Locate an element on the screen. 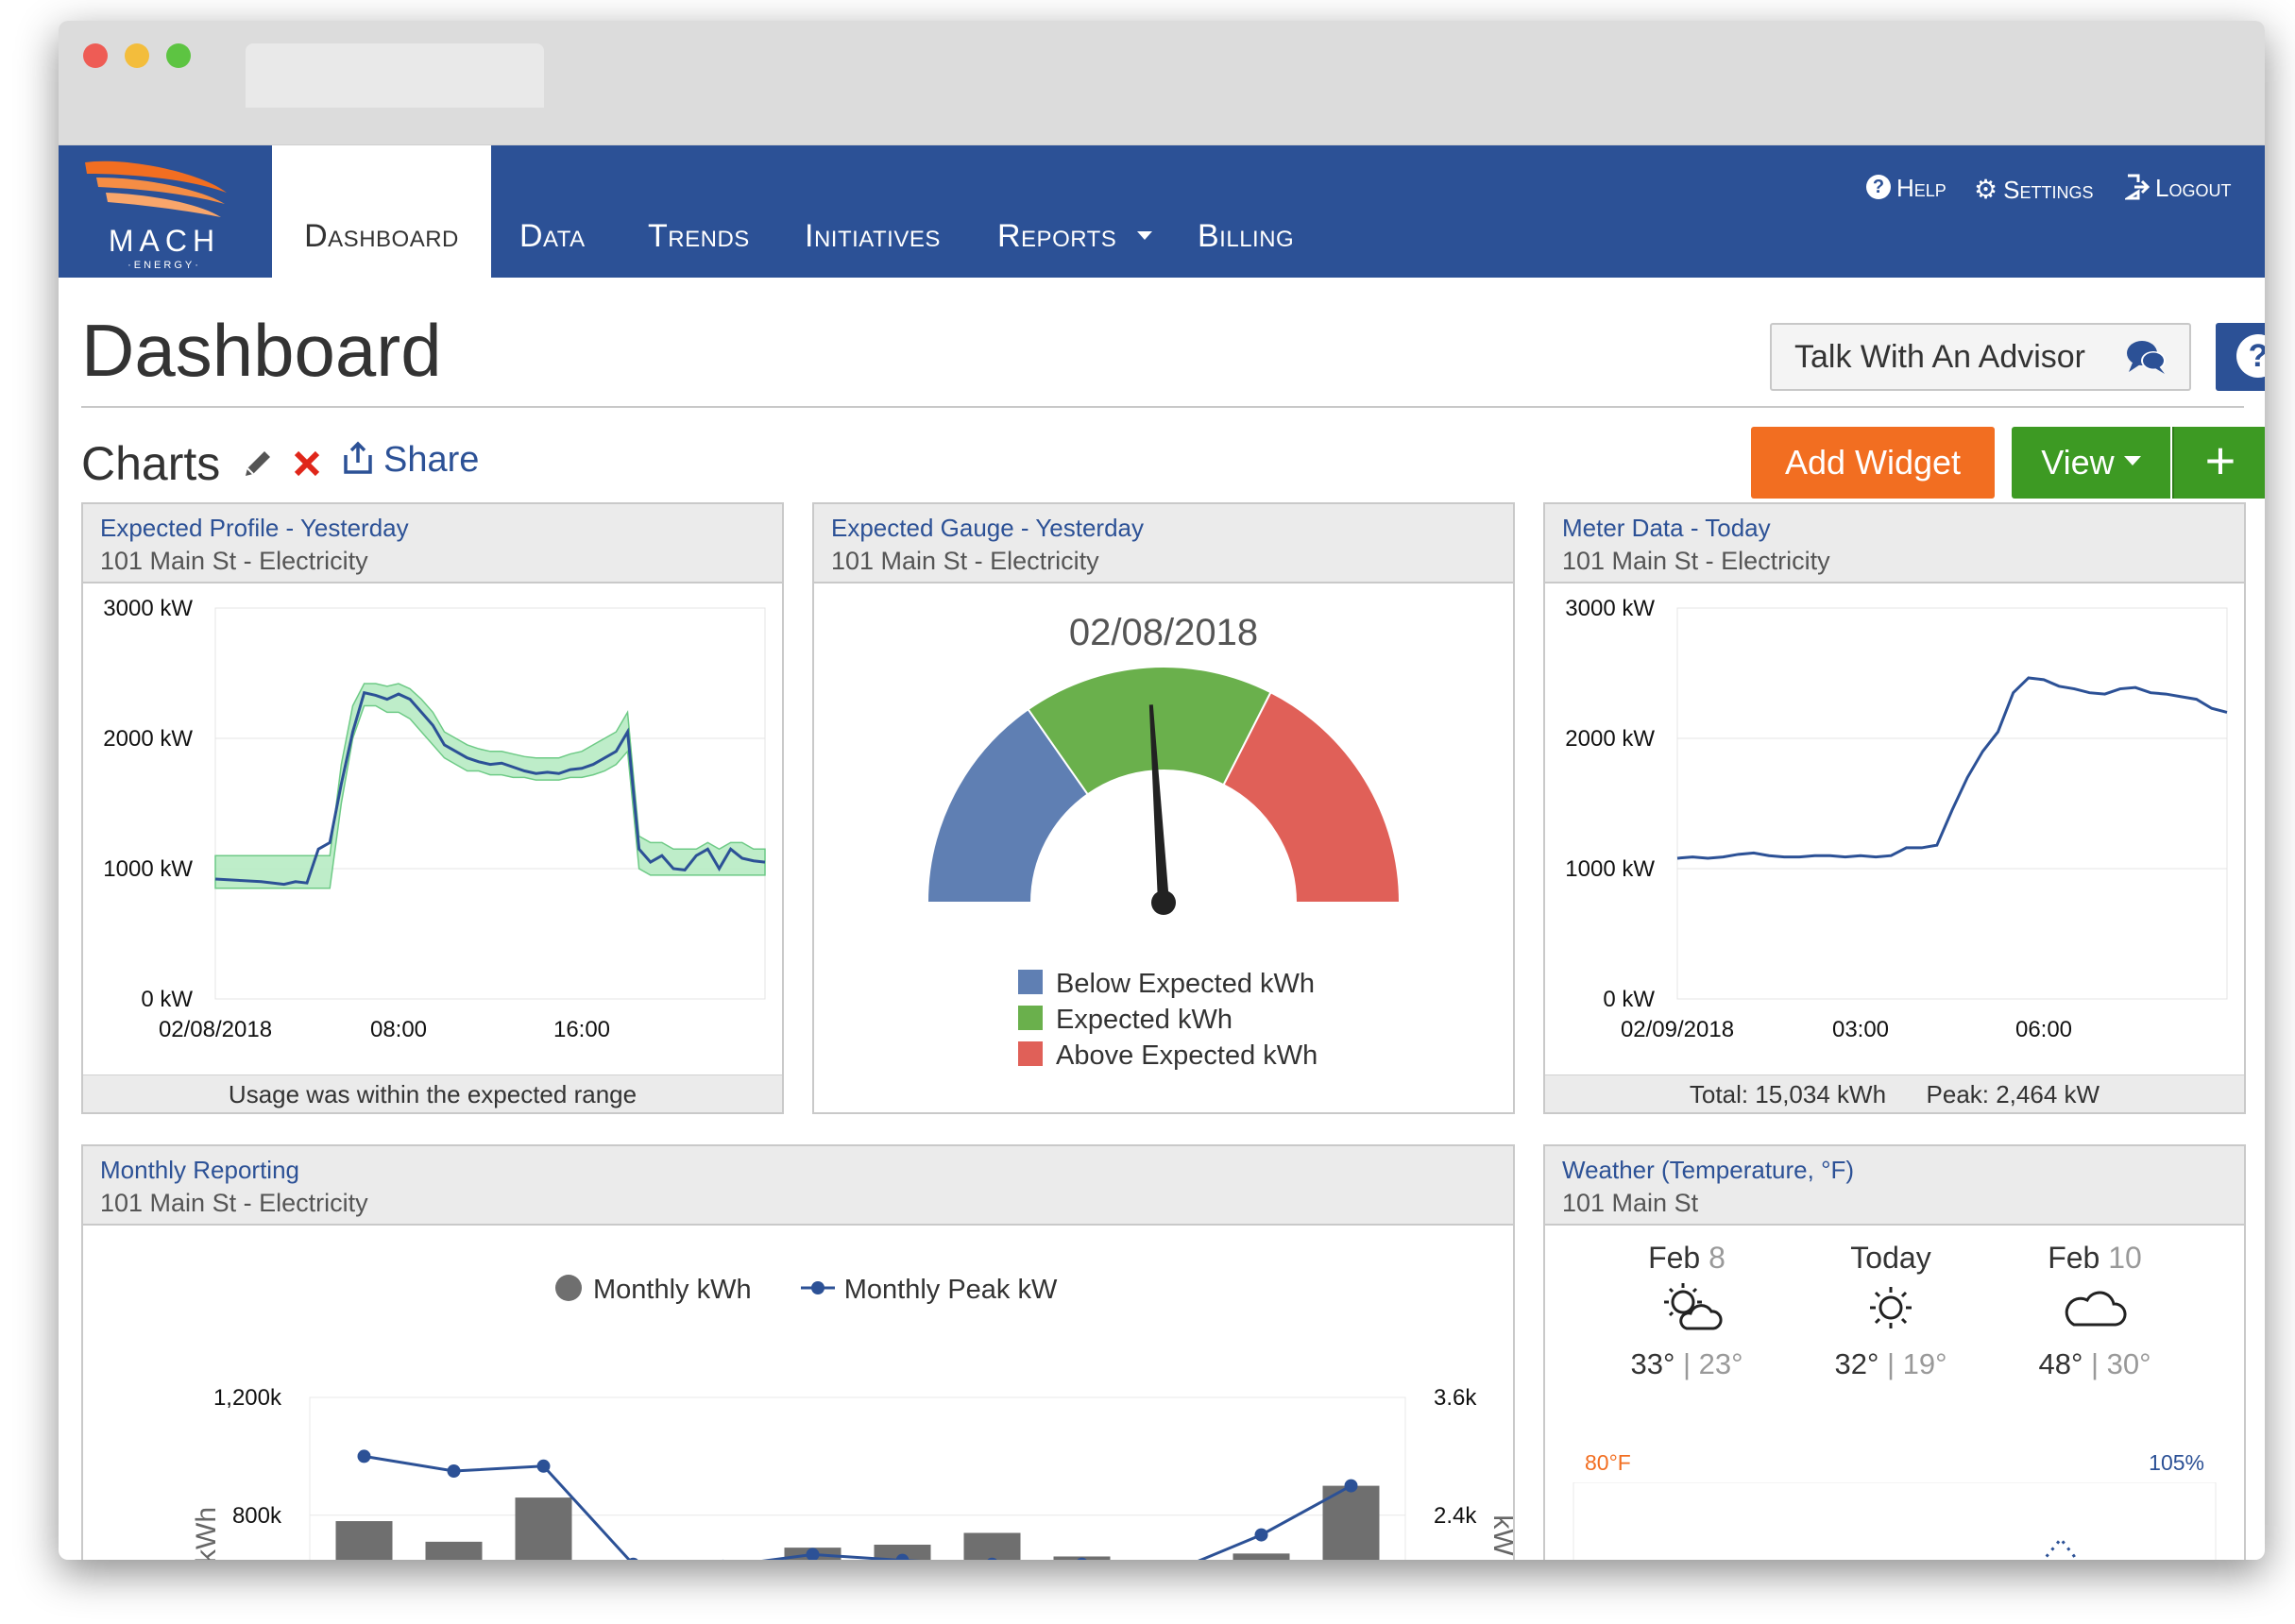 This screenshot has height=1624, width=2295. partly-sunny-icon is located at coordinates (1687, 1310).